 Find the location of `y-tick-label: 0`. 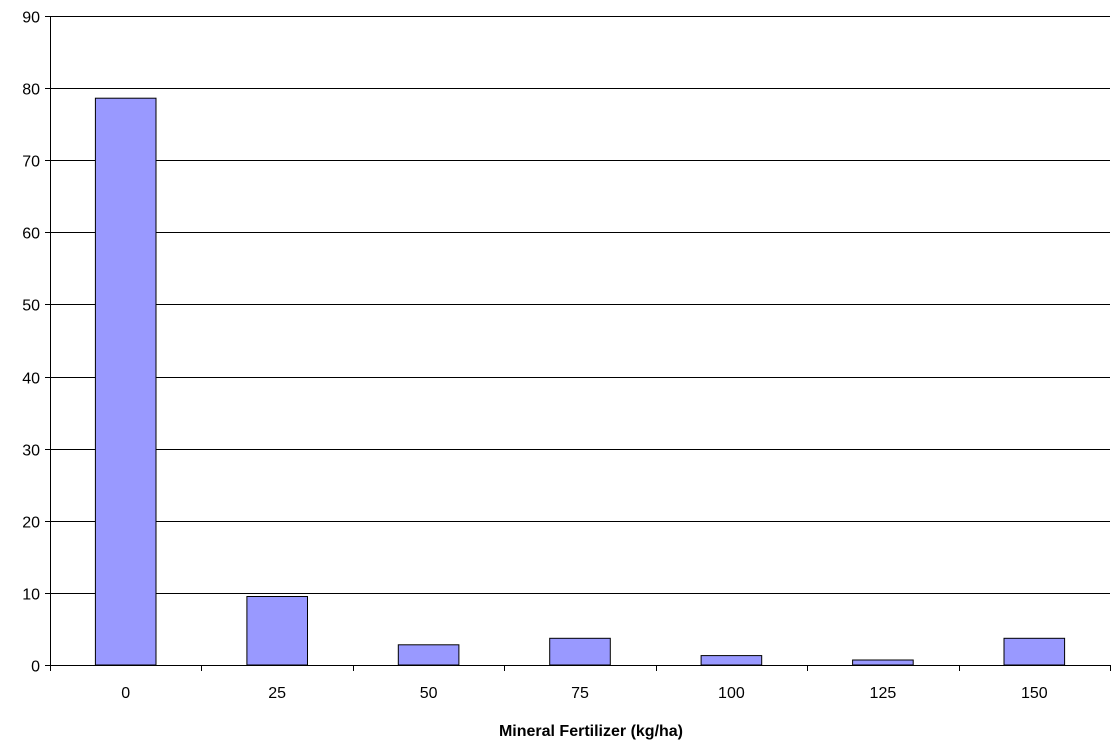

y-tick-label: 0 is located at coordinates (35, 667).